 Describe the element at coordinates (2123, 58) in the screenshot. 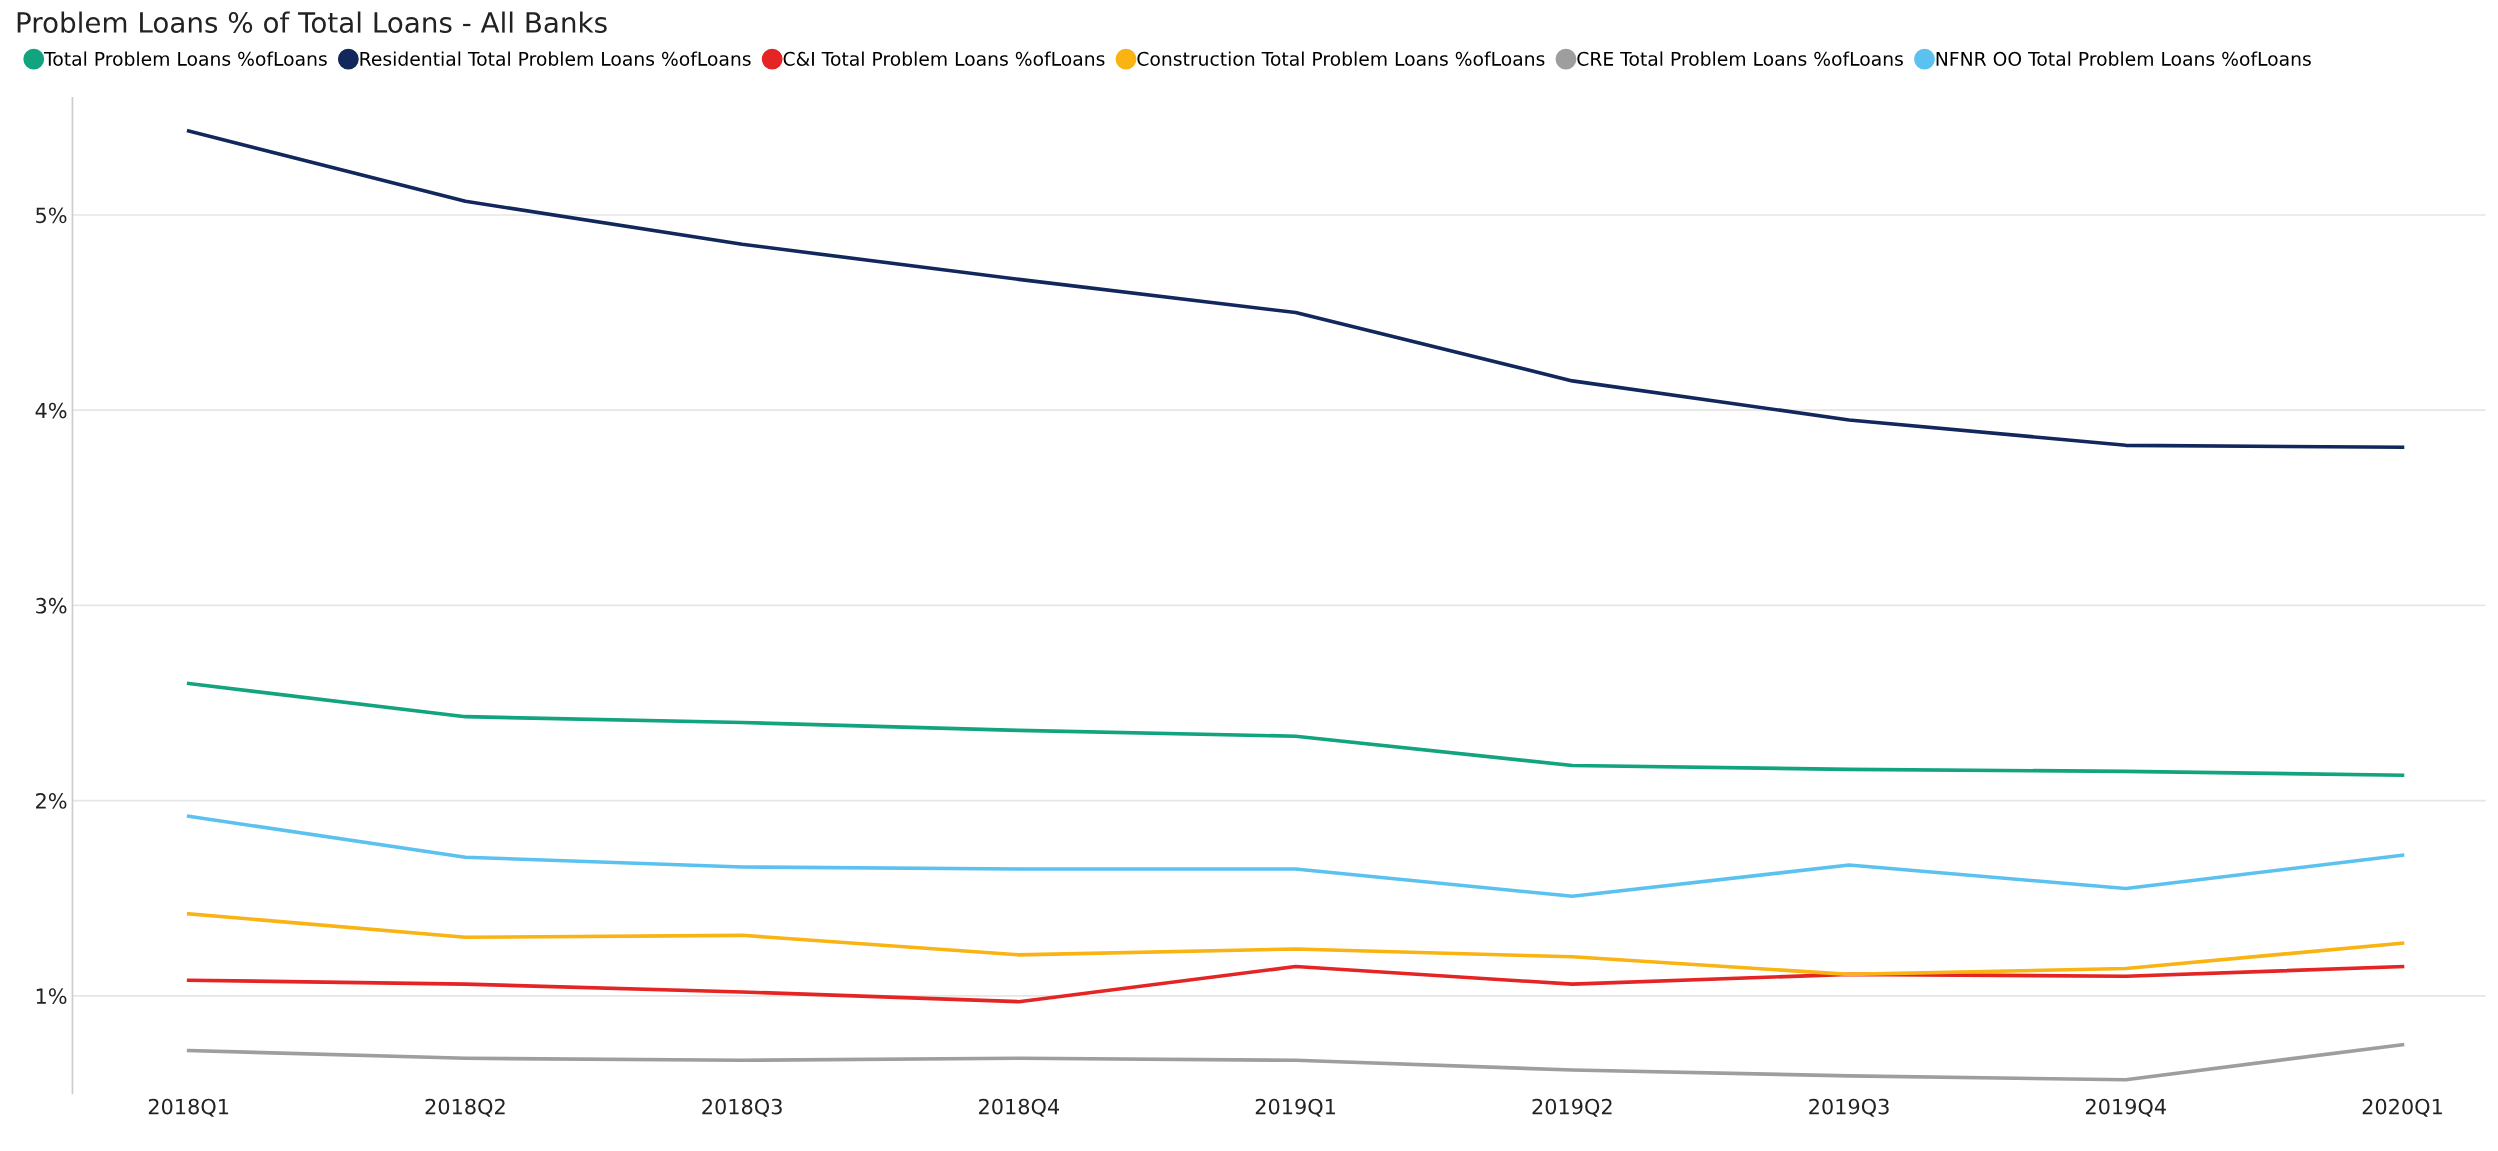

I see `legend-label: NFNR OO Total Problem Loans %ofLoans` at that location.